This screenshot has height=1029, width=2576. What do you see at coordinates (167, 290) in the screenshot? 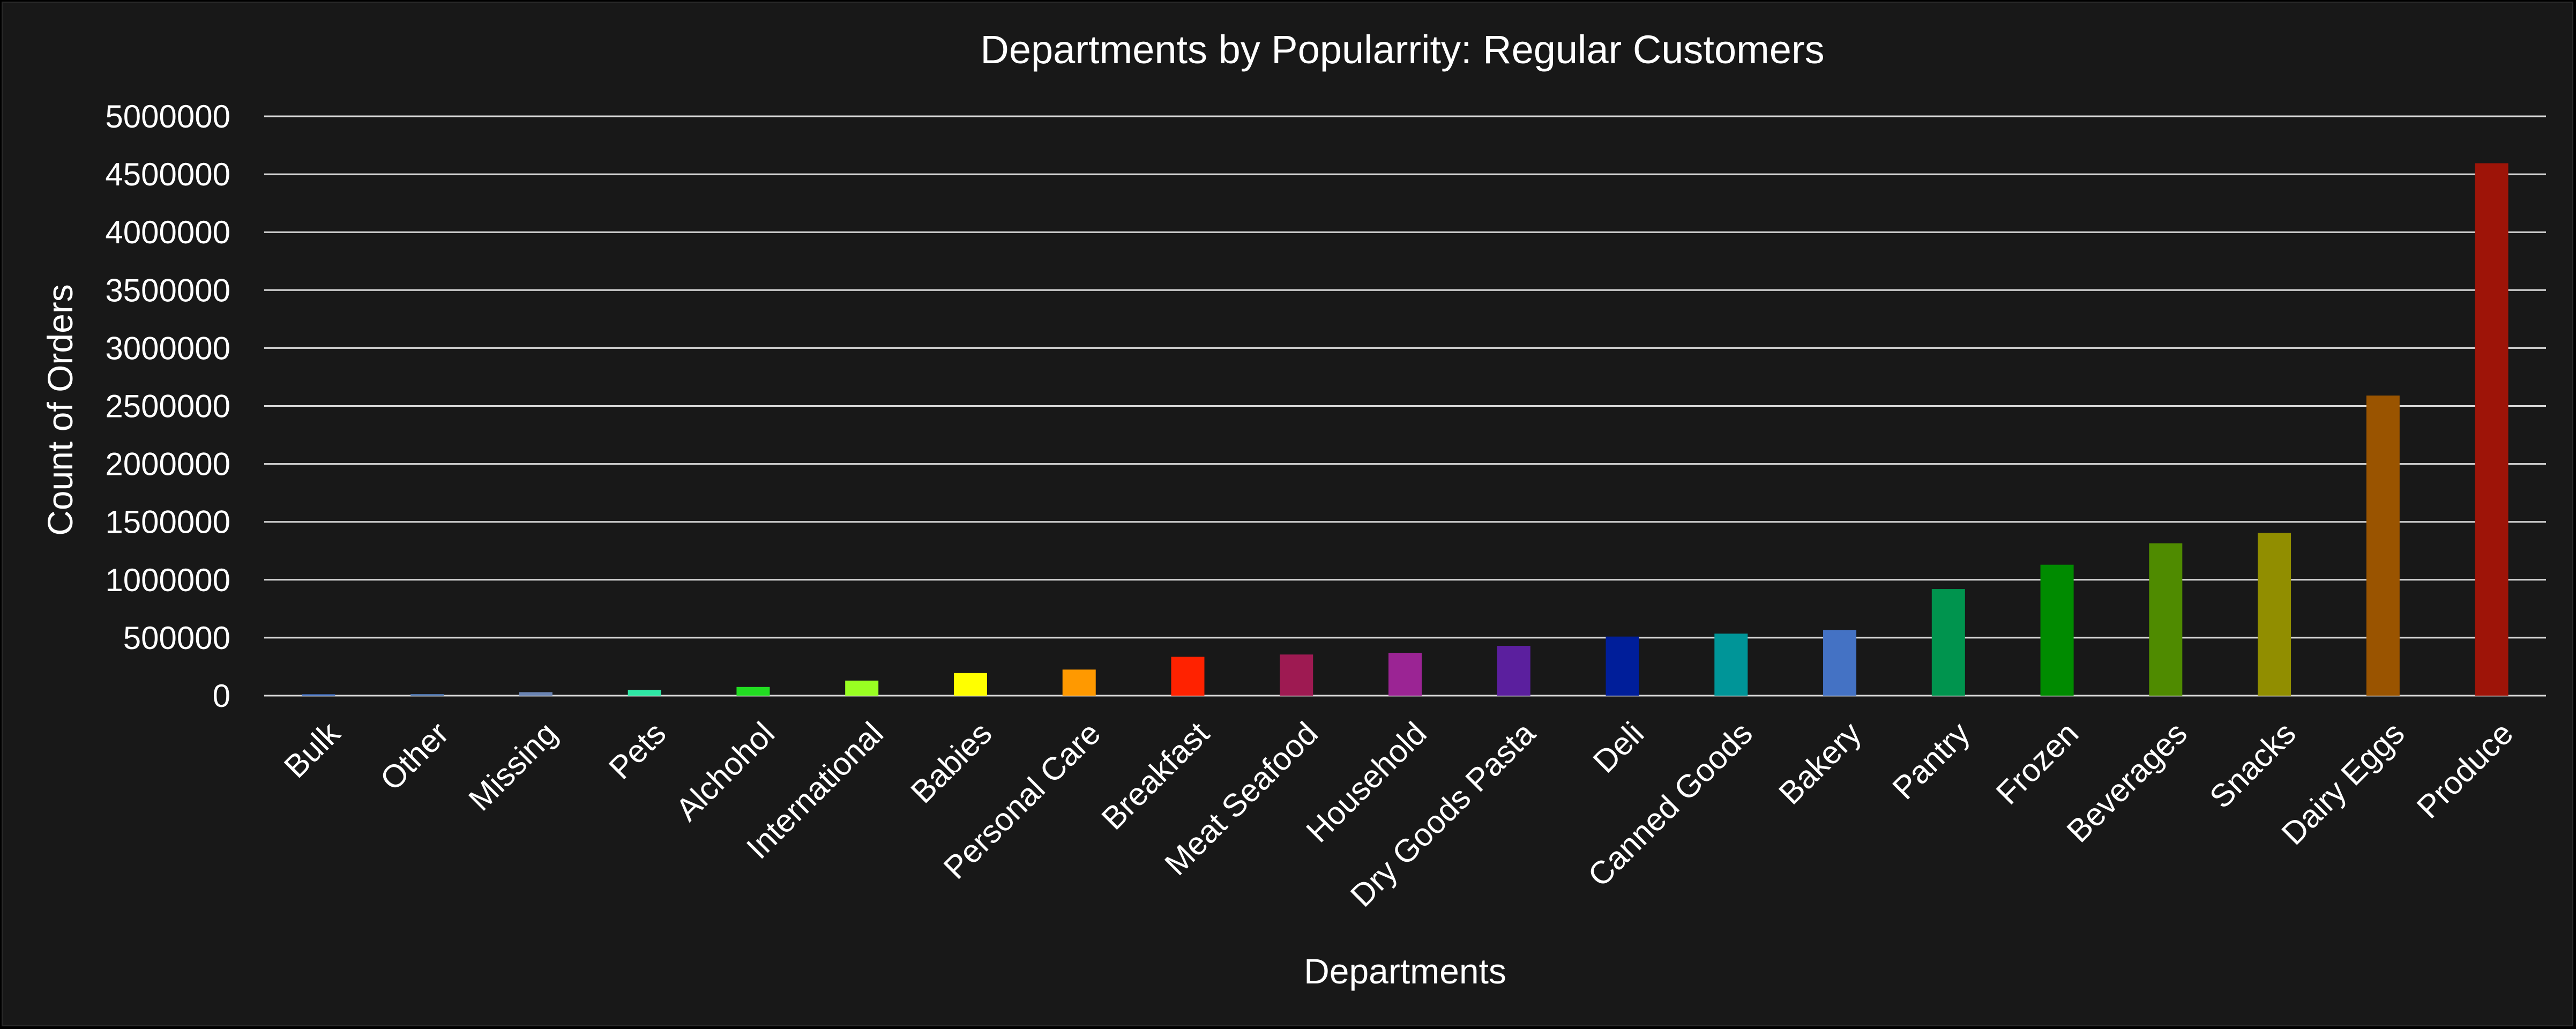
I see `y-tick-label: 3500000` at bounding box center [167, 290].